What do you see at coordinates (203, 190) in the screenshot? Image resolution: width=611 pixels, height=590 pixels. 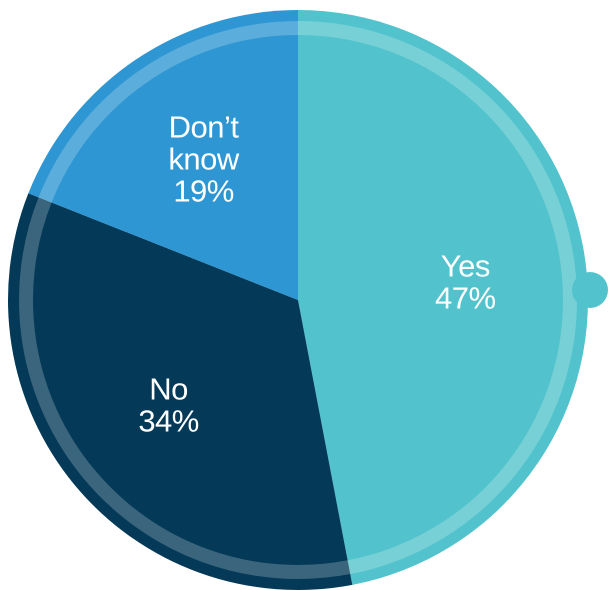 I see `dont-know-value-label: 19%` at bounding box center [203, 190].